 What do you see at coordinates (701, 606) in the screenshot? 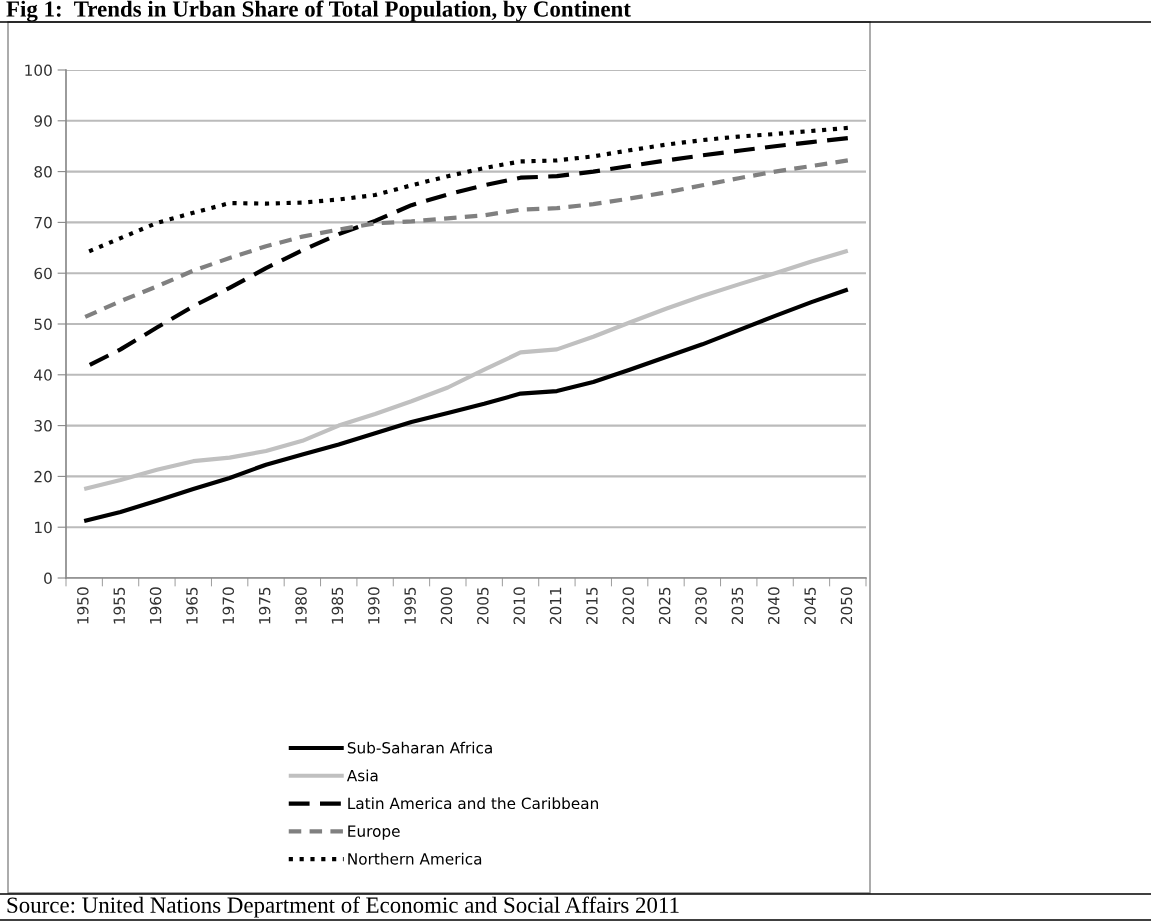
I see `x-tick-label: 2030` at bounding box center [701, 606].